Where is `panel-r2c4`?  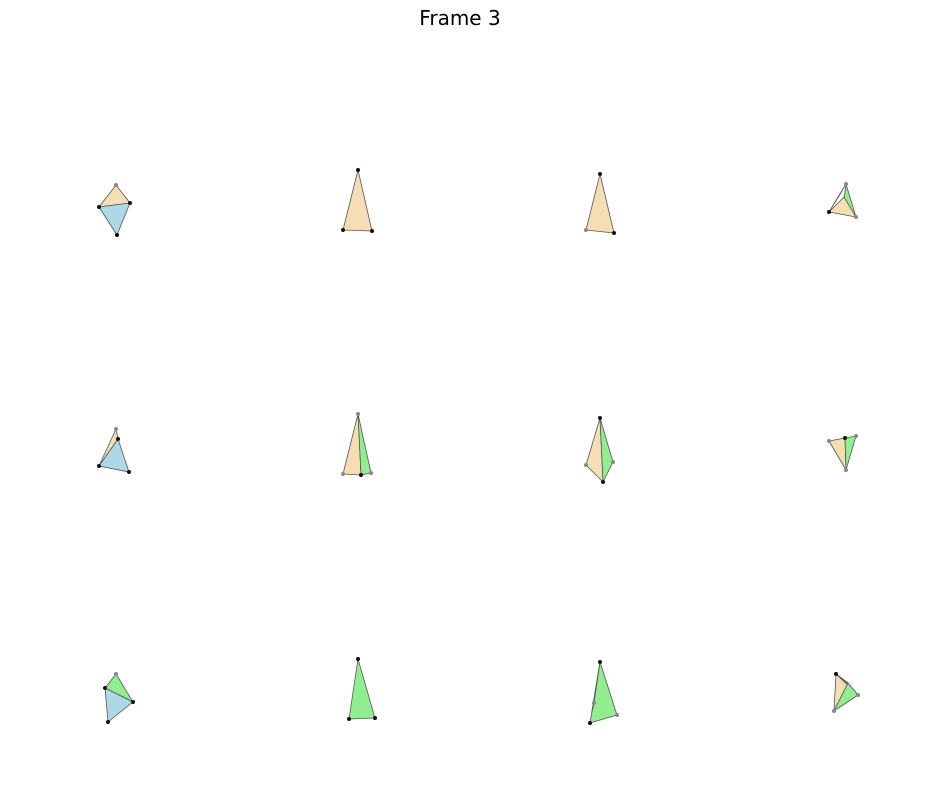 panel-r2c4 is located at coordinates (842, 453).